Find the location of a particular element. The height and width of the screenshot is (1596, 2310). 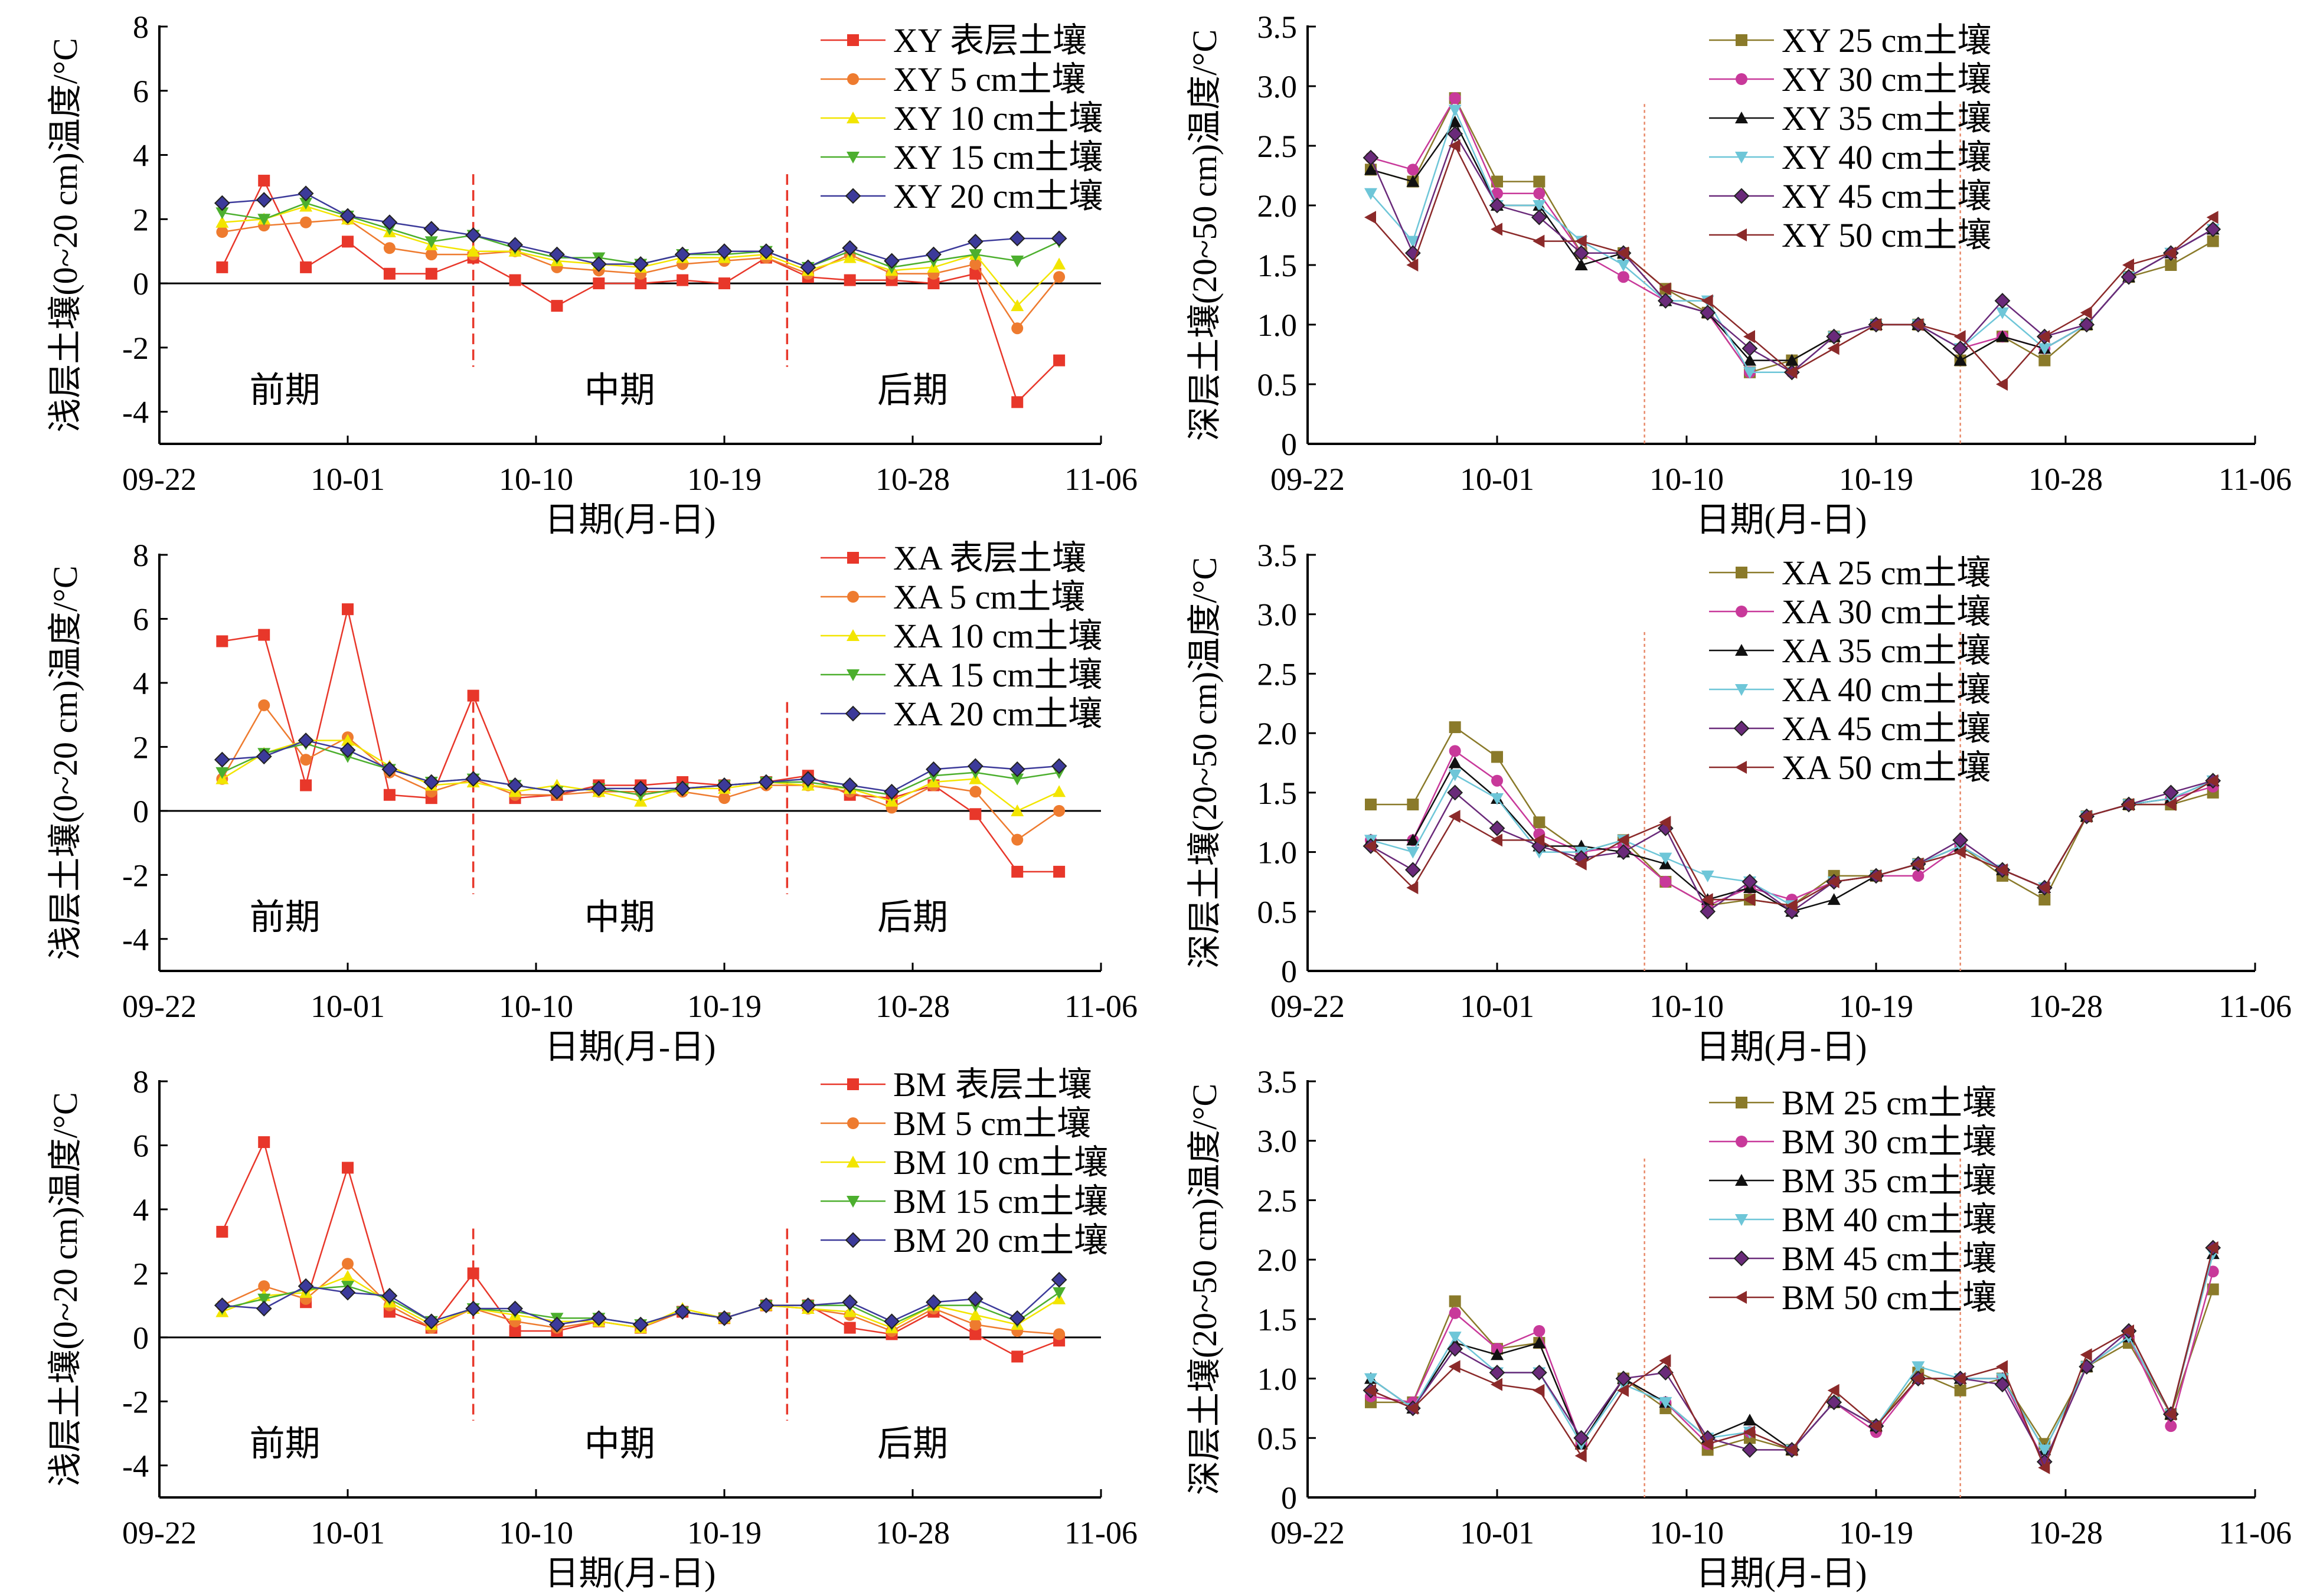

x-tick-label: 09-22 is located at coordinates (159, 1006).